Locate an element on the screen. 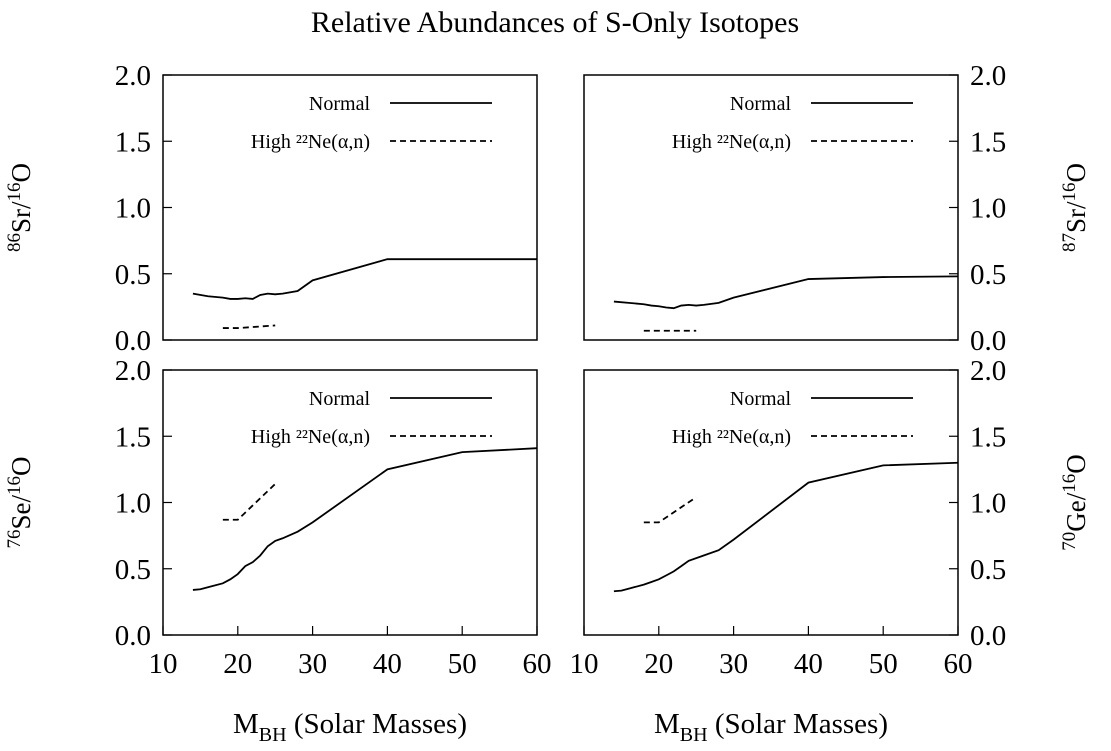  y-axis-label-part: 70 is located at coordinates (1069, 541).